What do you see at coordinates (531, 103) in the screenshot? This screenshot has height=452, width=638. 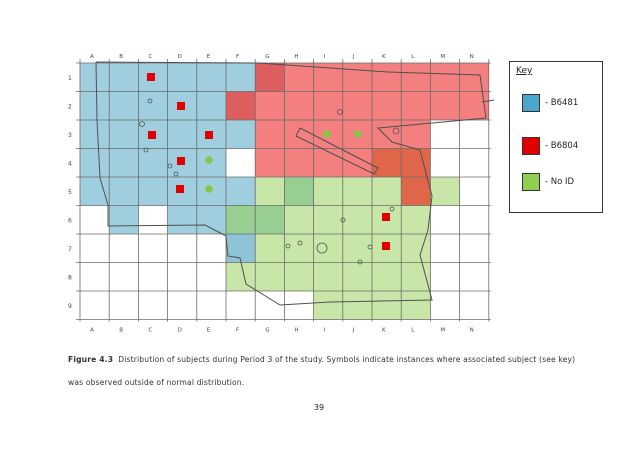 I see `key-swatch-blue` at bounding box center [531, 103].